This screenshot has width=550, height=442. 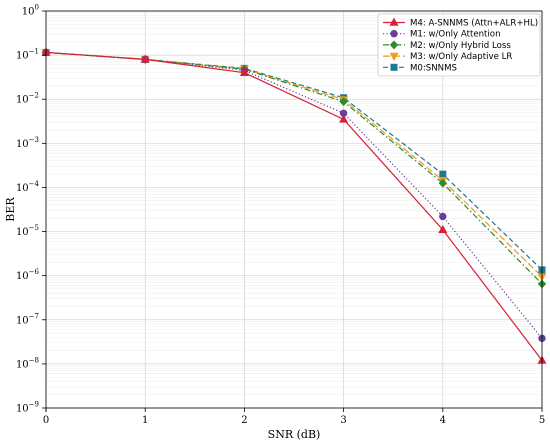 I want to click on x-axis-label: SNR (dB), so click(x=294, y=434).